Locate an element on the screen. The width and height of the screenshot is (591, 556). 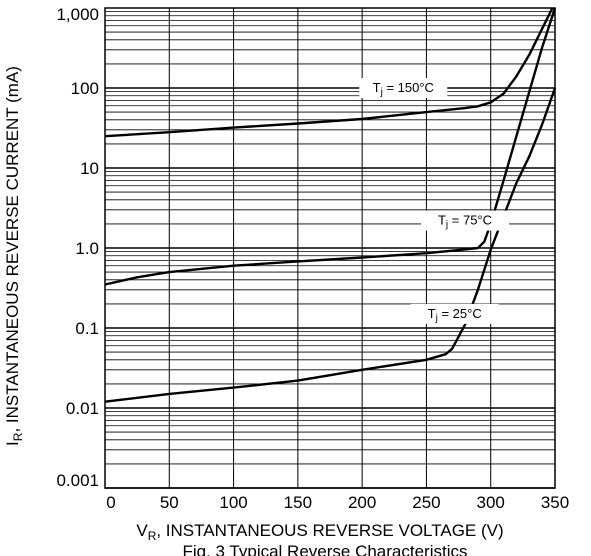
x-tick-labels: 0 50 100 150 200 250 300 350 is located at coordinates (337, 502).